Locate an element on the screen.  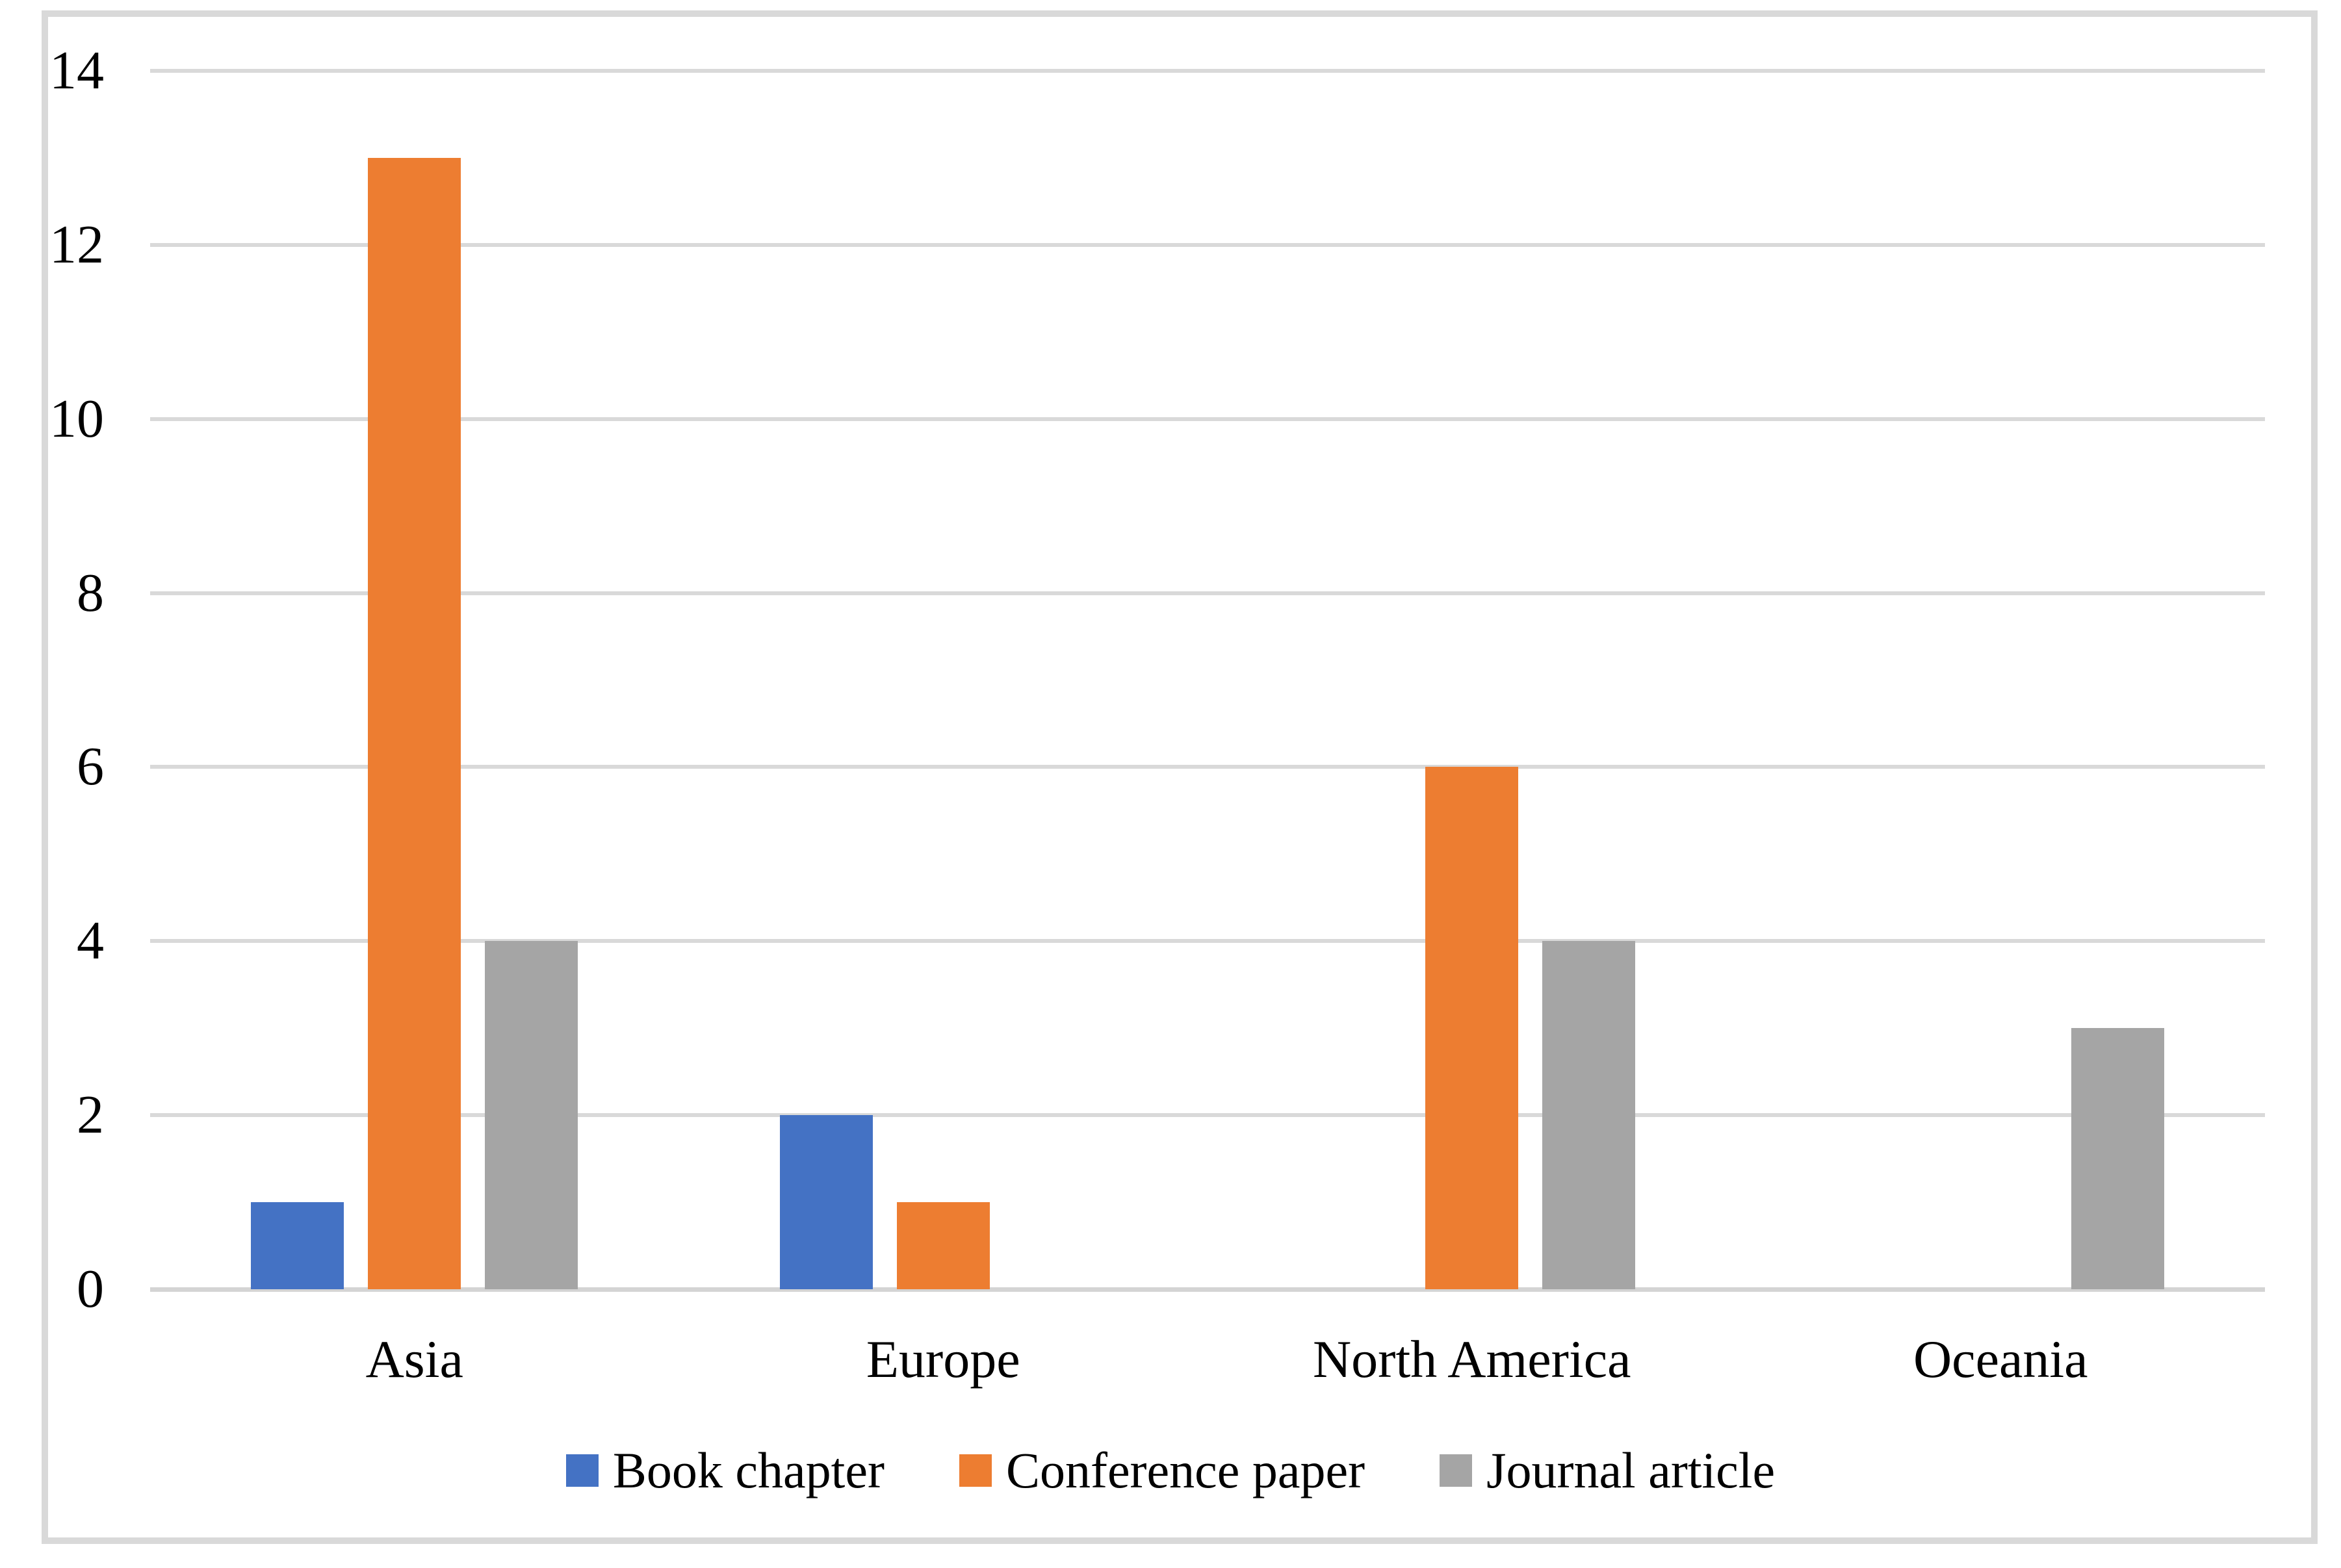
bar-asia-journal-article is located at coordinates (531, 1115).